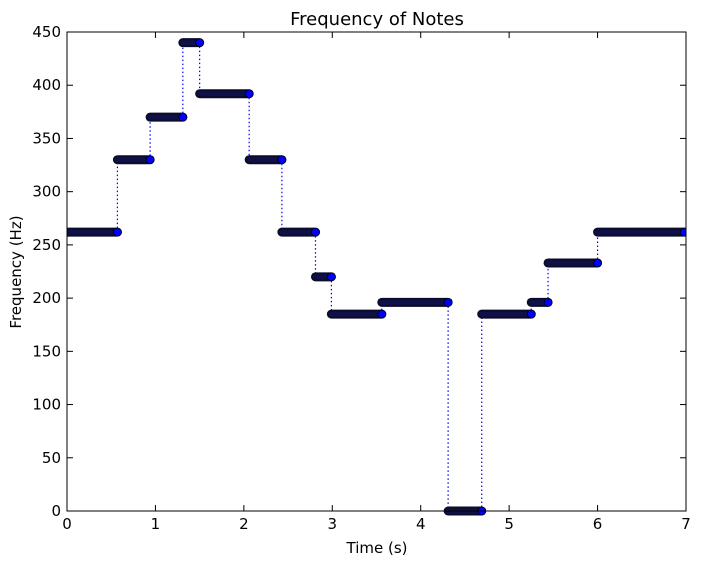  I want to click on x-tick-label: 4, so click(421, 524).